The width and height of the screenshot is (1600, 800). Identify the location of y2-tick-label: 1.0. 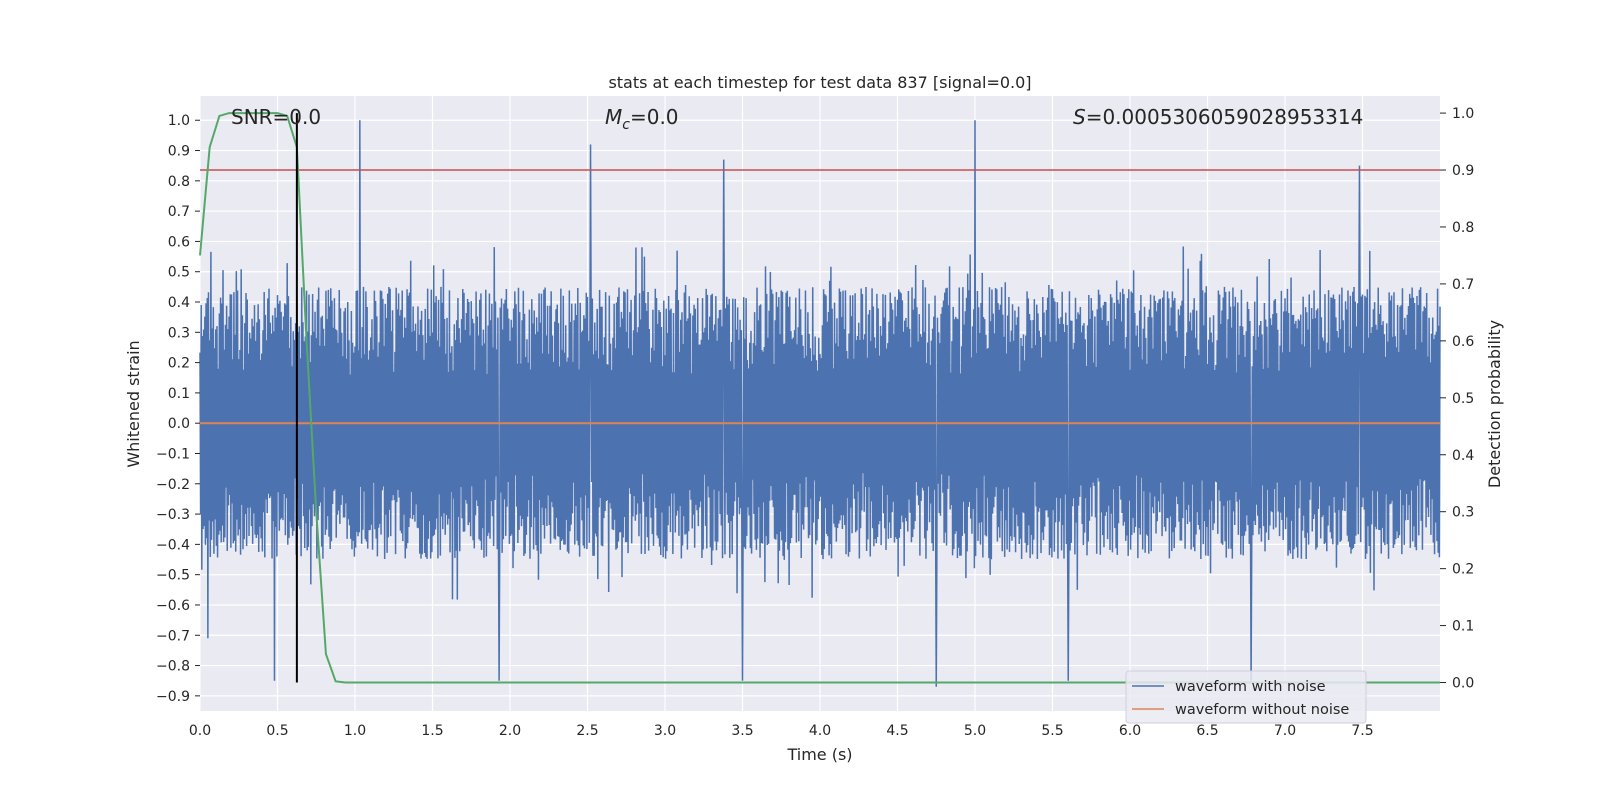
(1463, 114).